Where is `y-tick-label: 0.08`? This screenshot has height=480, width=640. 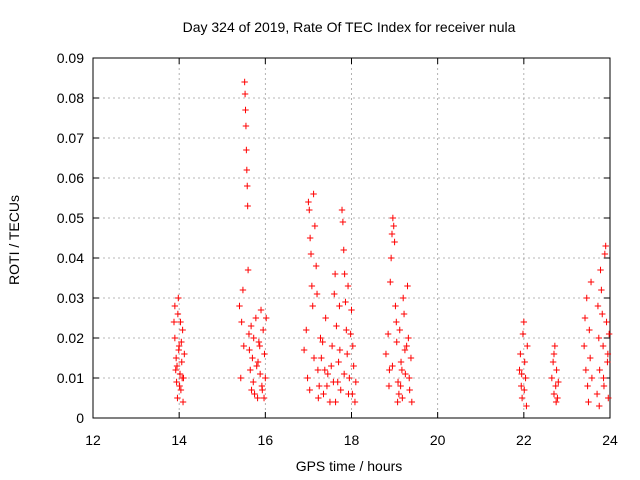
y-tick-label: 0.08 is located at coordinates (70, 98).